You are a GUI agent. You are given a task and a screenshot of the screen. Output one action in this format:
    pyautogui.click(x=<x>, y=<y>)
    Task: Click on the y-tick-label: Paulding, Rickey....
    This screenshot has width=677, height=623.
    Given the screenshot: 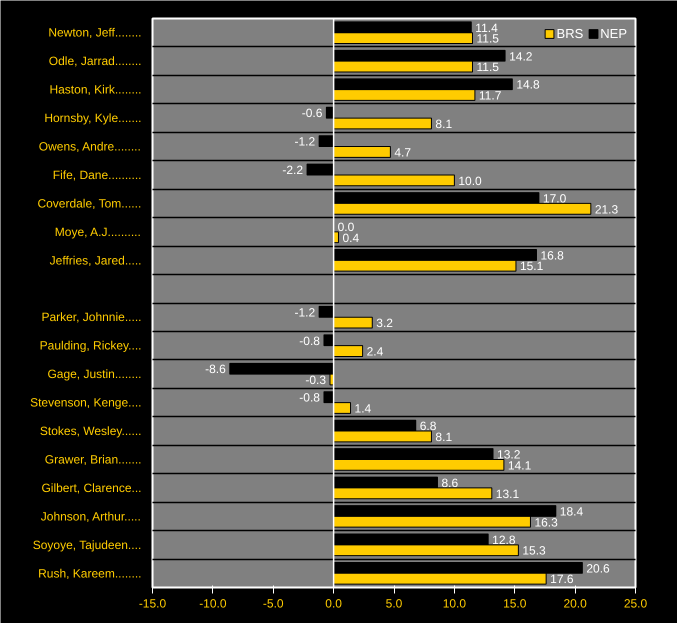 What is the action you would take?
    pyautogui.click(x=91, y=345)
    